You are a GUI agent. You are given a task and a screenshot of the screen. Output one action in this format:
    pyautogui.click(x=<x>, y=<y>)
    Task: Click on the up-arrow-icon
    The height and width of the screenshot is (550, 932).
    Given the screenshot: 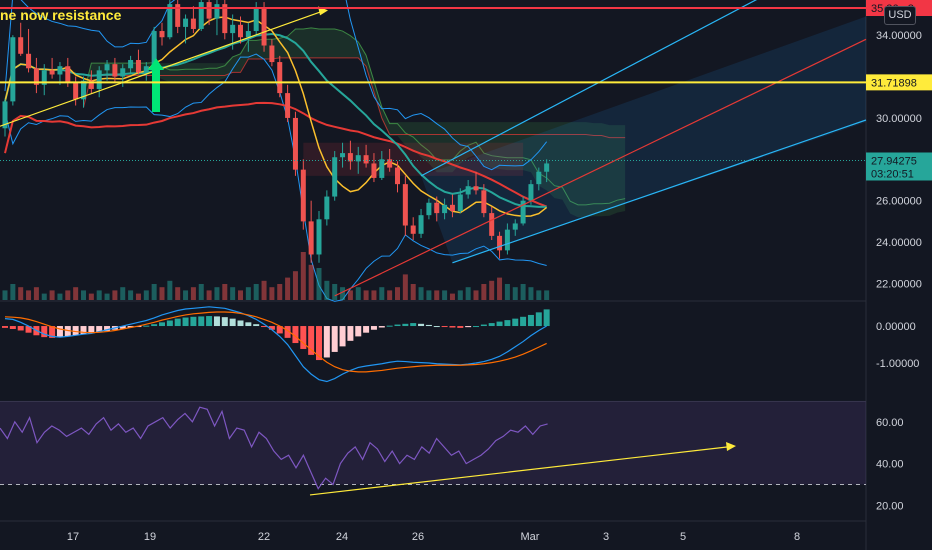 What is the action you would take?
    pyautogui.click(x=156, y=85)
    